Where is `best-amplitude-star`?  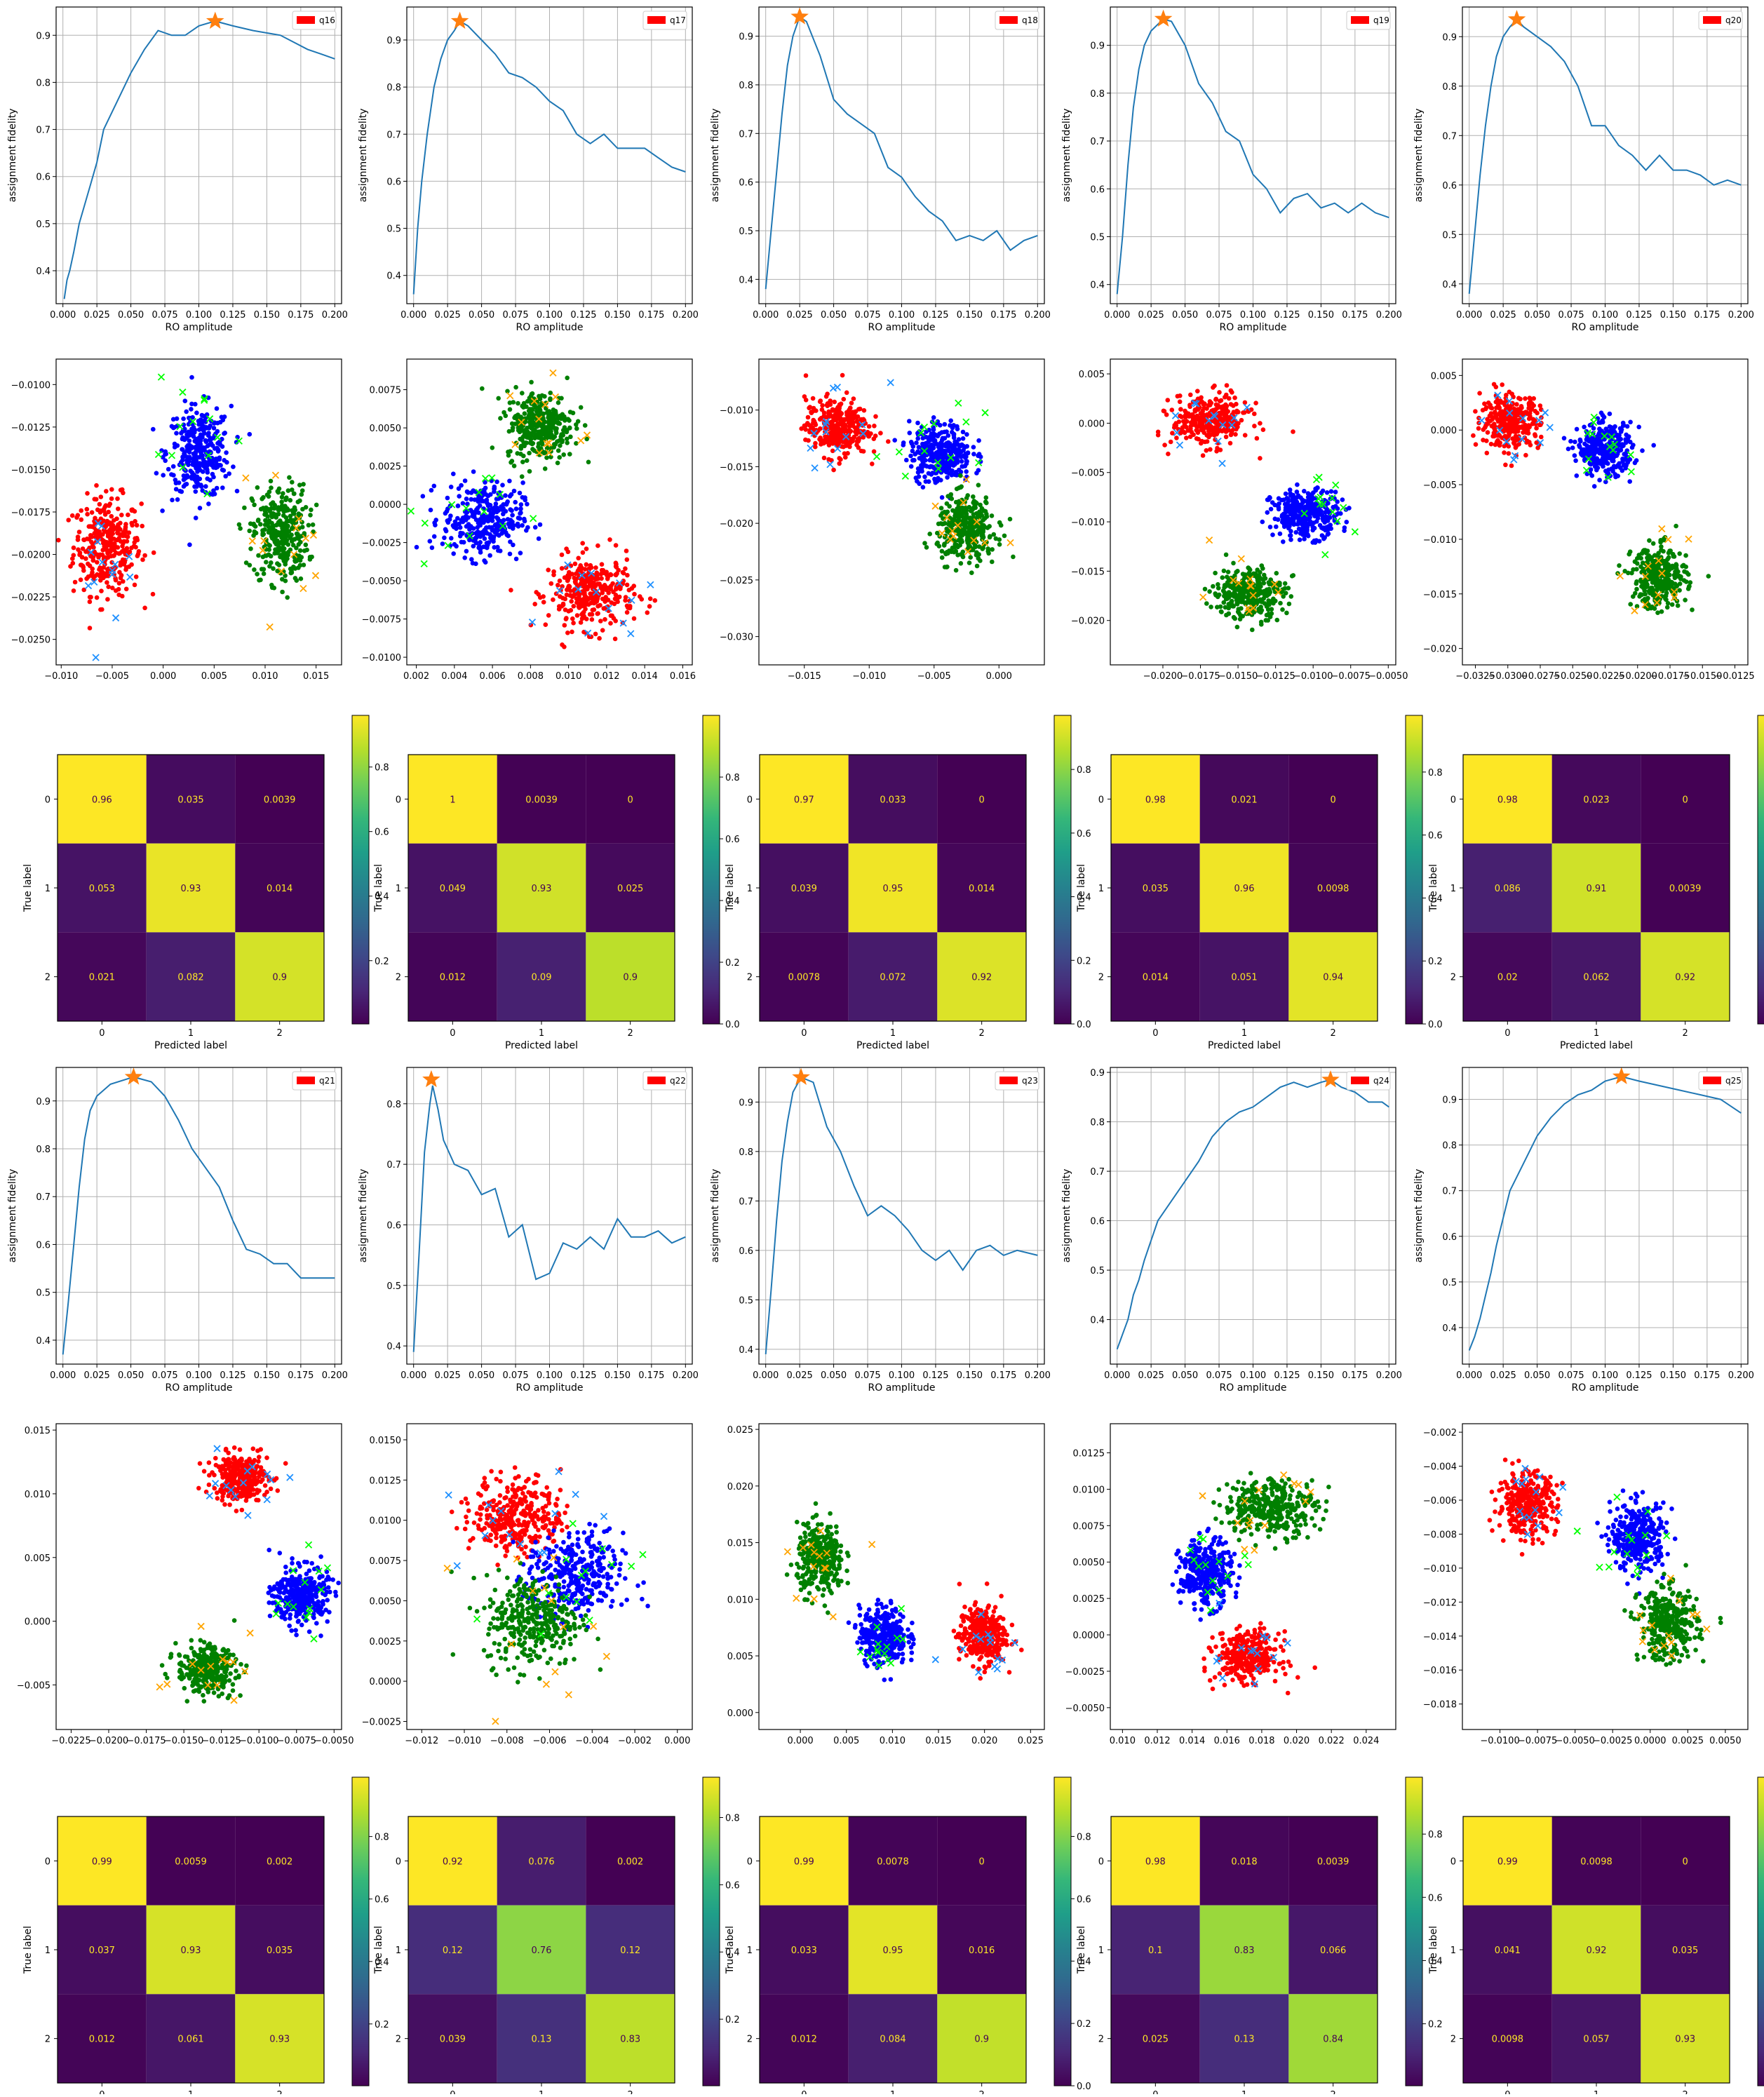
best-amplitude-star is located at coordinates (134, 1076).